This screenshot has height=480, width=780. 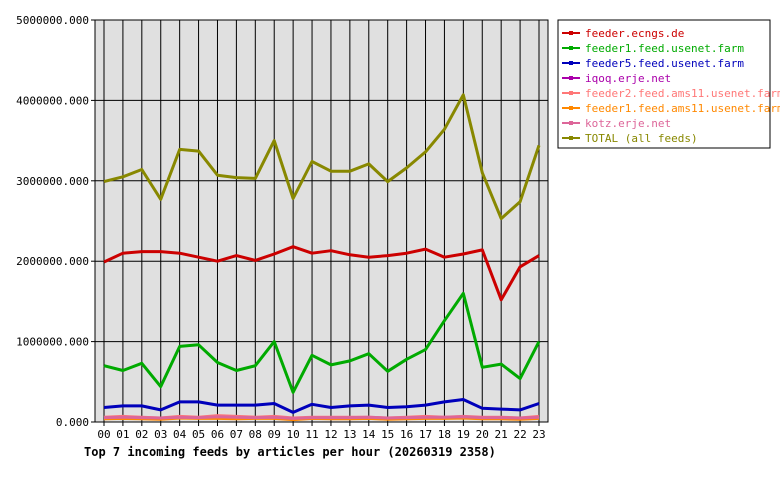 What do you see at coordinates (255, 434) in the screenshot?
I see `x-tick-label: 08` at bounding box center [255, 434].